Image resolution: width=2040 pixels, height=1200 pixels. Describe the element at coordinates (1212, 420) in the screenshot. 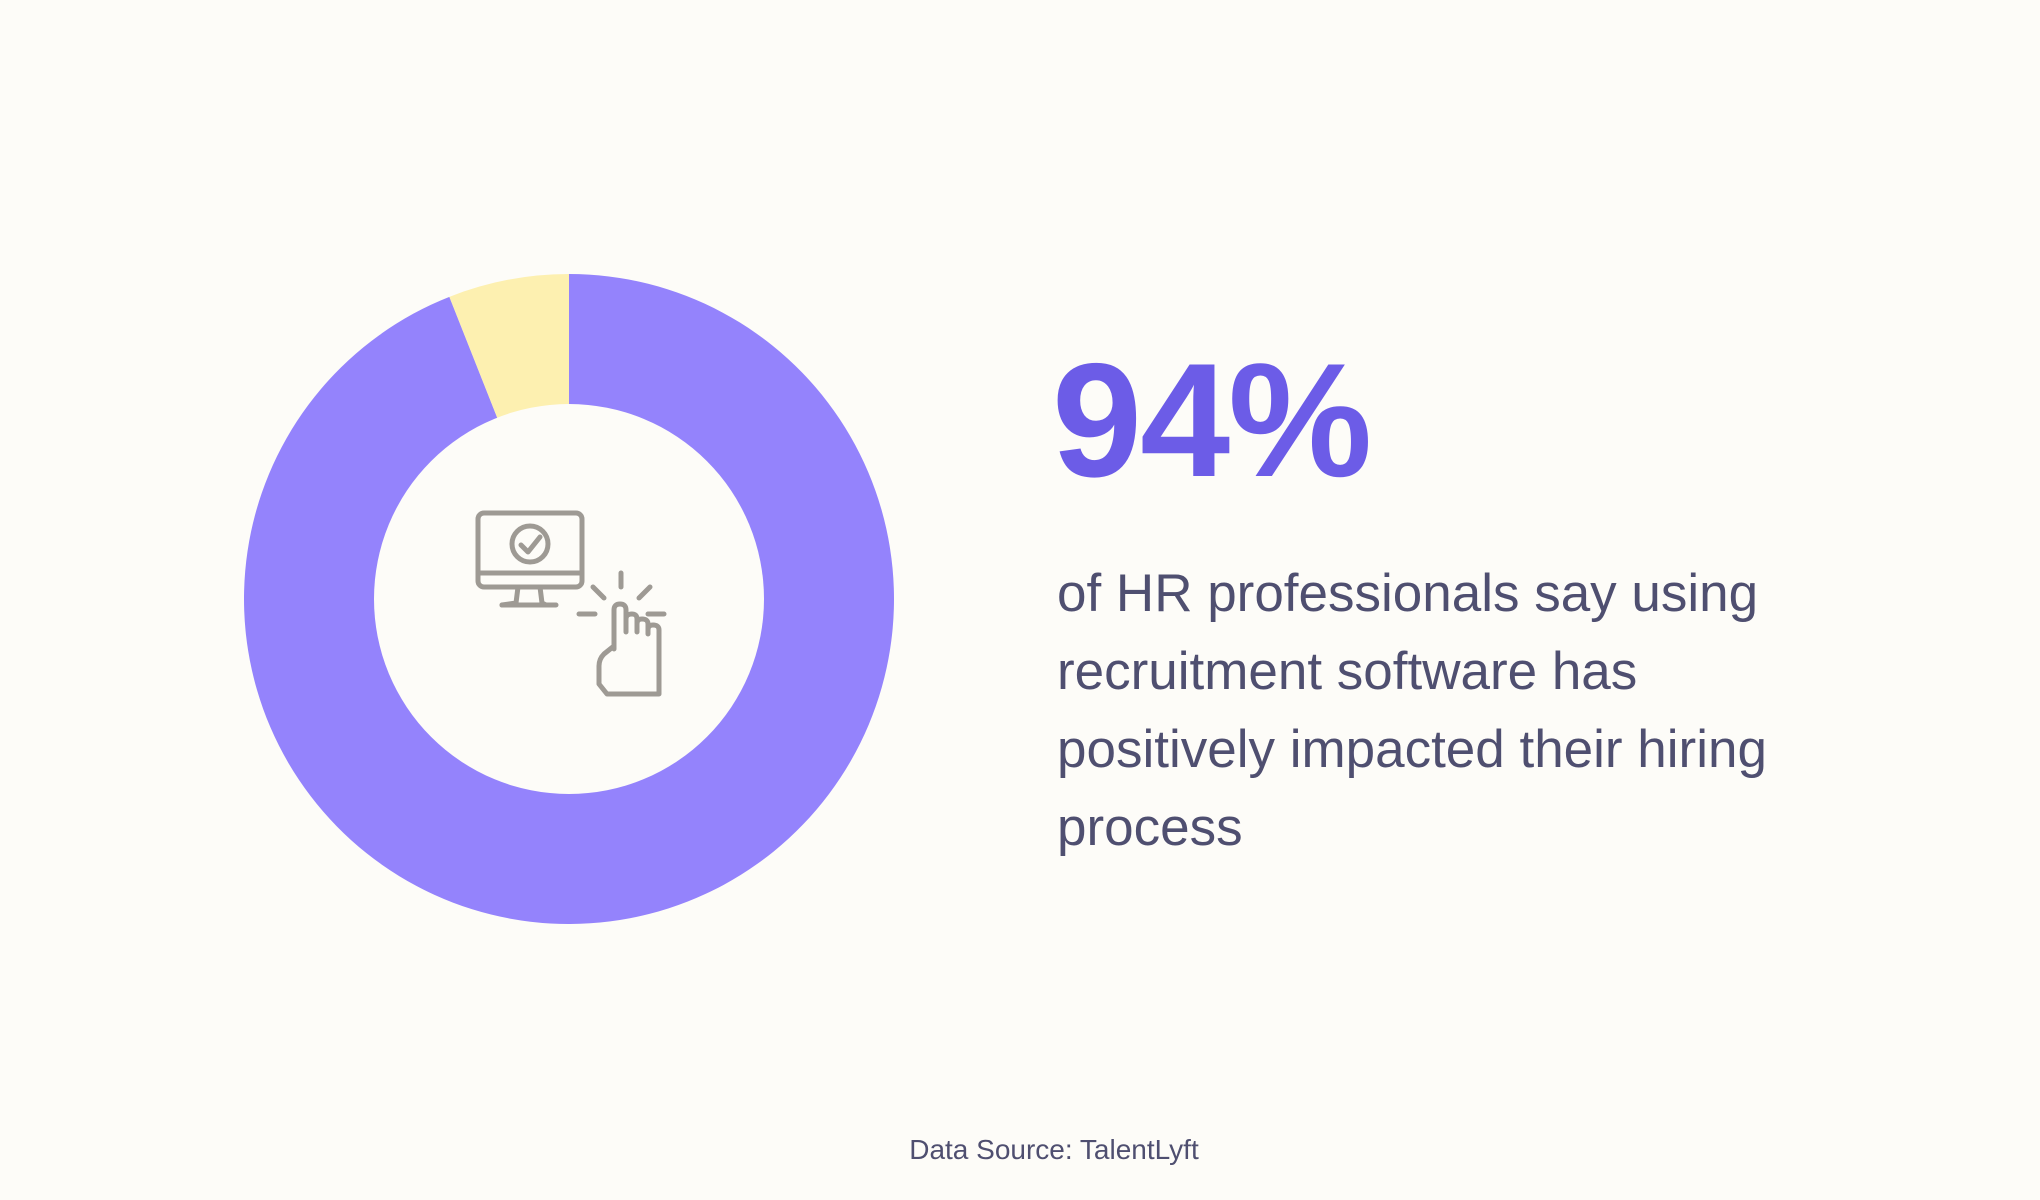

I see `headline-percentage: 94%` at that location.